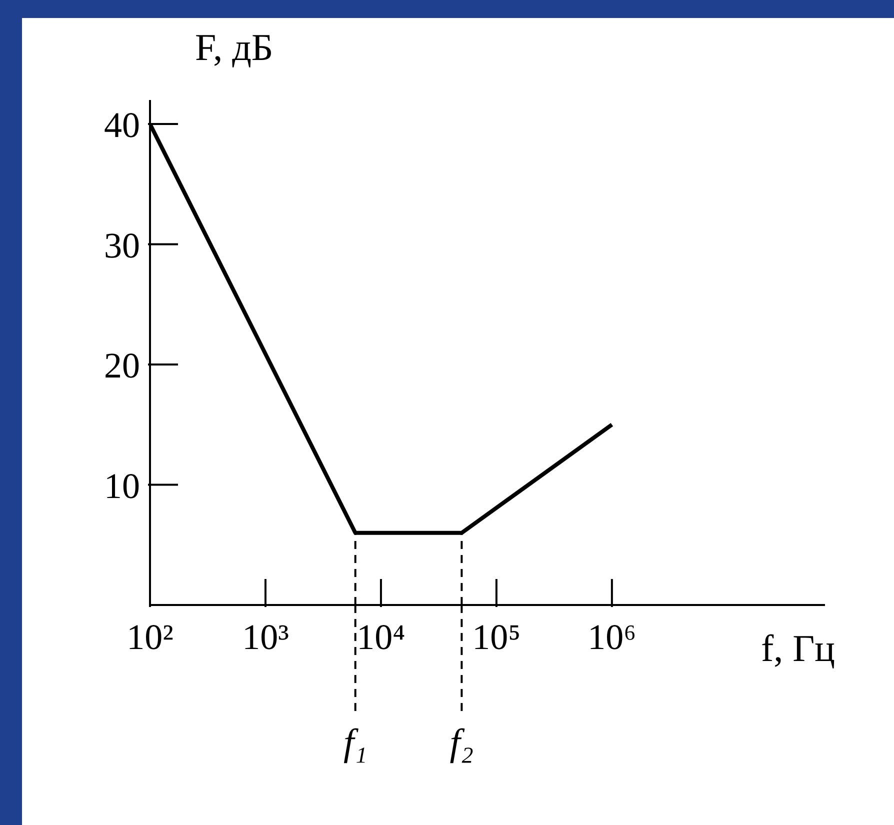 The image size is (894, 825). I want to click on y-tick-label: 10, so click(122, 486).